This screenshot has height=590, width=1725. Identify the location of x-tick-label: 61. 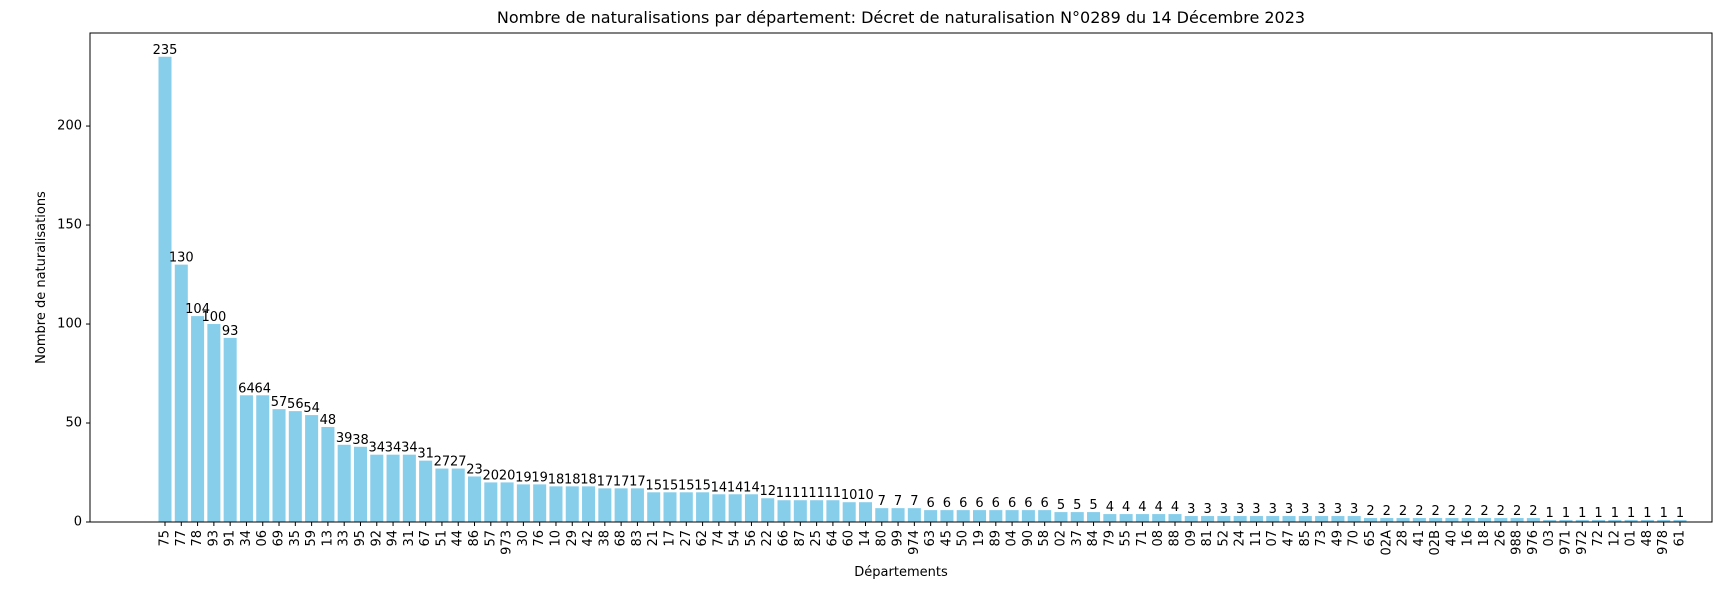
(1680, 538).